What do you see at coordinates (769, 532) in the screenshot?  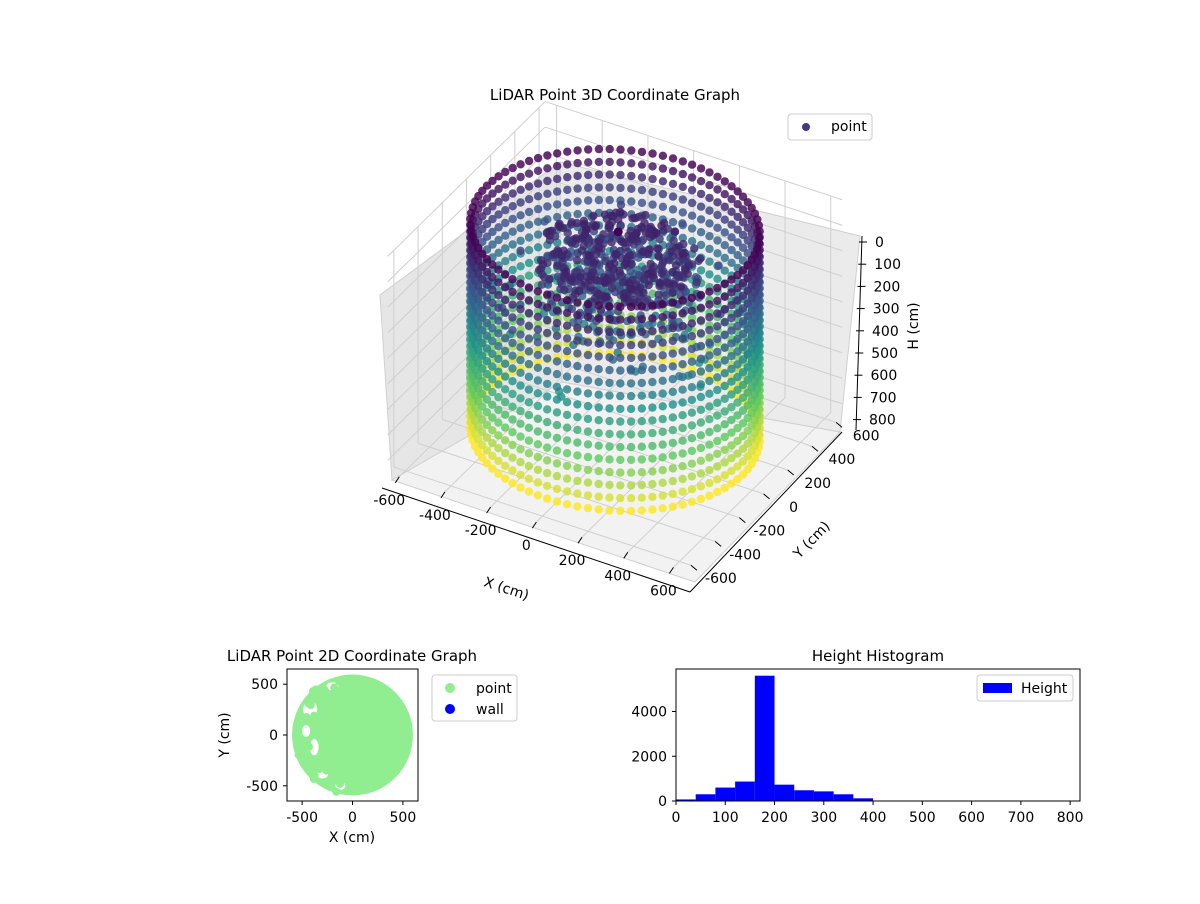 I see `y-tick-label-3d: -200` at bounding box center [769, 532].